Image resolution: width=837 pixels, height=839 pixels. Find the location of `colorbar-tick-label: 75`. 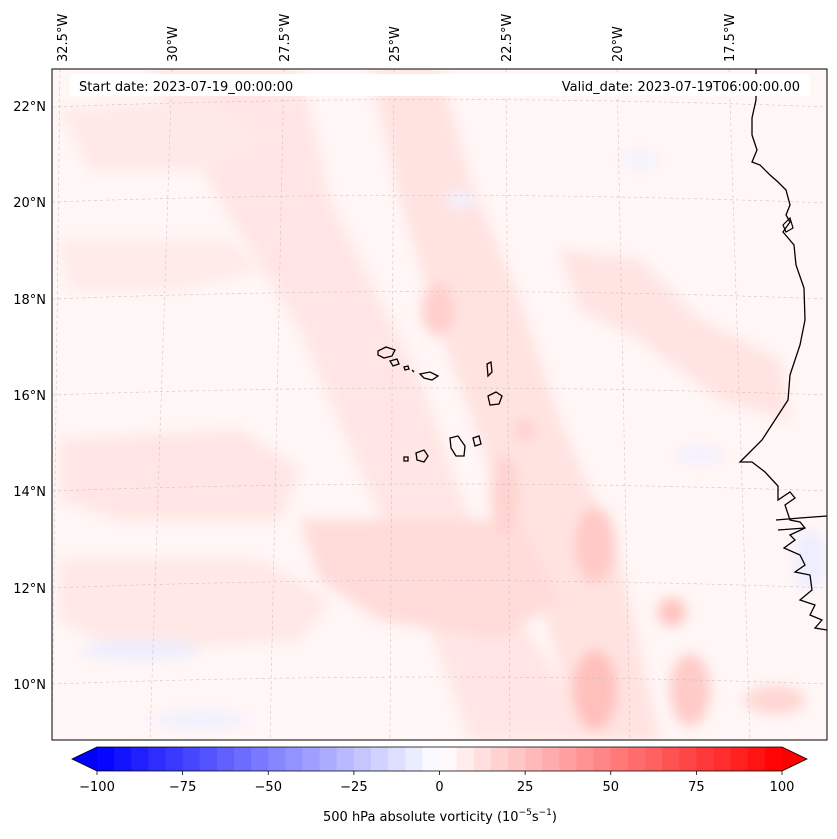

colorbar-tick-label: 75 is located at coordinates (696, 787).